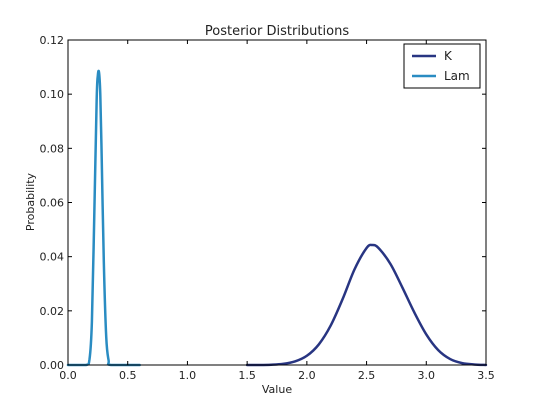  Describe the element at coordinates (52, 365) in the screenshot. I see `y-tick-label: 0.00` at that location.